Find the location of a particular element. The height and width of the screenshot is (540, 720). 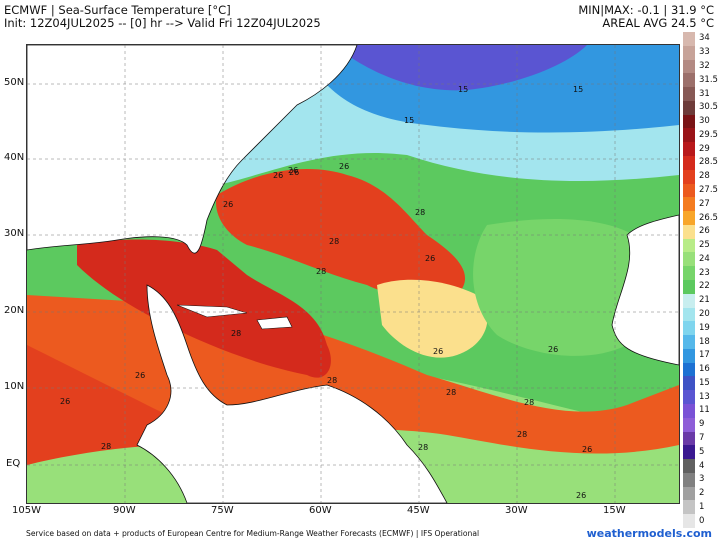

lat-label-30n: 30N is located at coordinates (14, 233).